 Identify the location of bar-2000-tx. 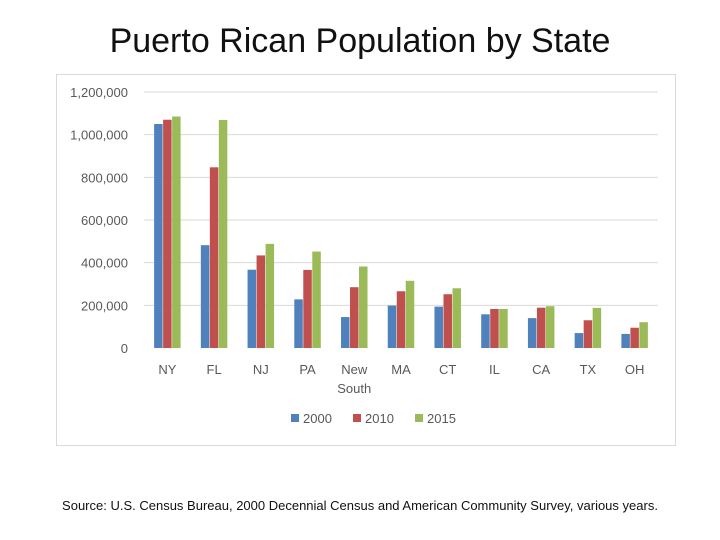
(579, 340).